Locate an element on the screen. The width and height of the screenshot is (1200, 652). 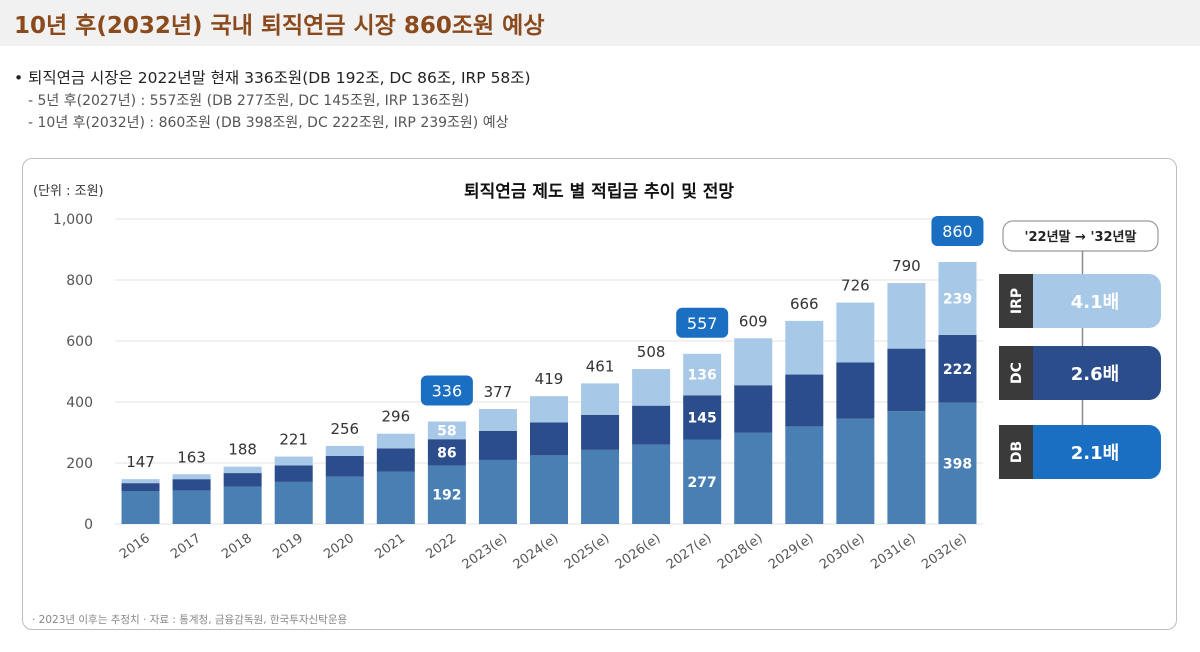
bar-total-label: 860 is located at coordinates (957, 231).